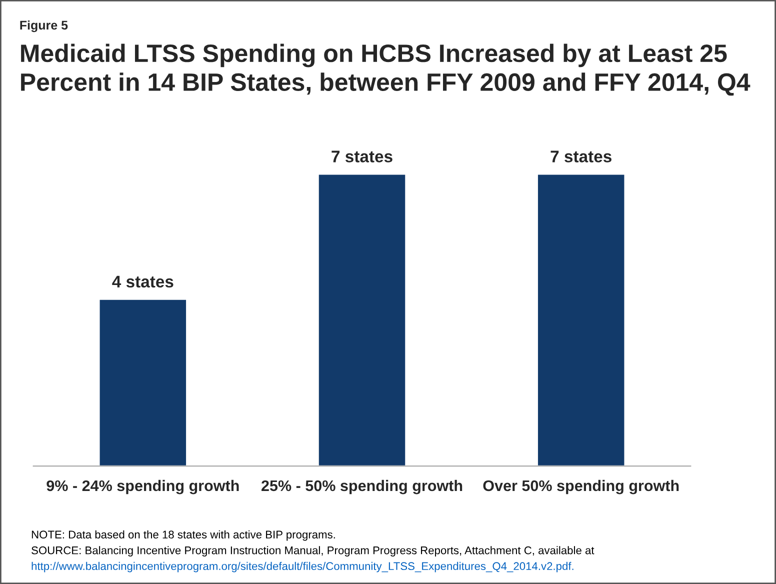 The image size is (776, 584). What do you see at coordinates (303, 567) in the screenshot?
I see `text: http://www.balancingincentiveprogram.org/sites/default/files/Community_LTSS_Expenditures_Q4_2014.v2.pdf.` at bounding box center [303, 567].